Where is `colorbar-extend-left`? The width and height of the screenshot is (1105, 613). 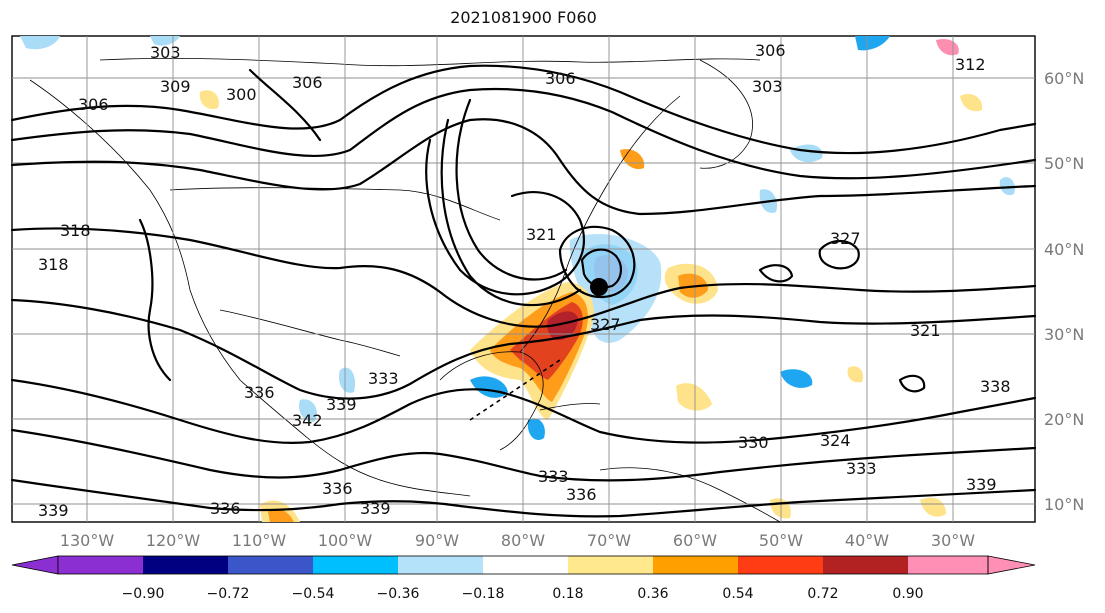 colorbar-extend-left is located at coordinates (35, 565).